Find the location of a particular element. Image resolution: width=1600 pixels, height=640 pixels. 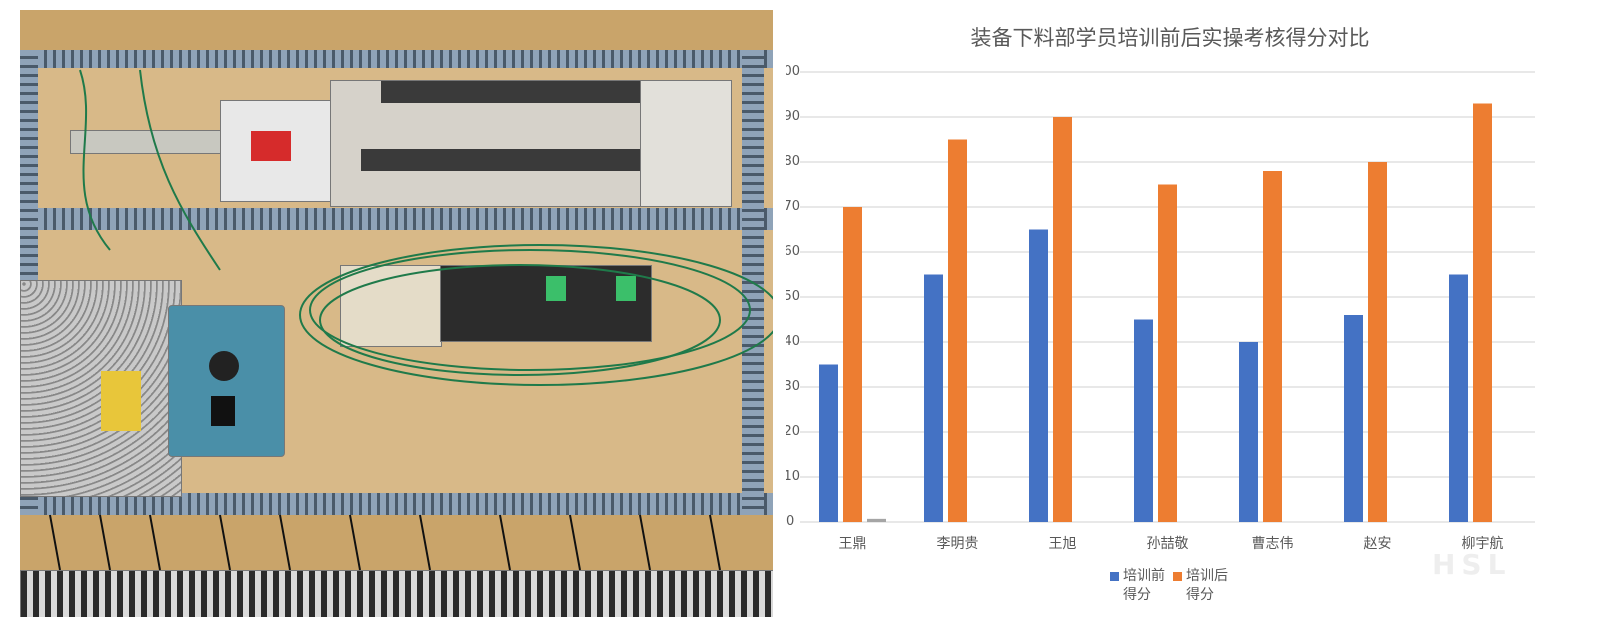

terminal-blocks is located at coordinates (396, 593).